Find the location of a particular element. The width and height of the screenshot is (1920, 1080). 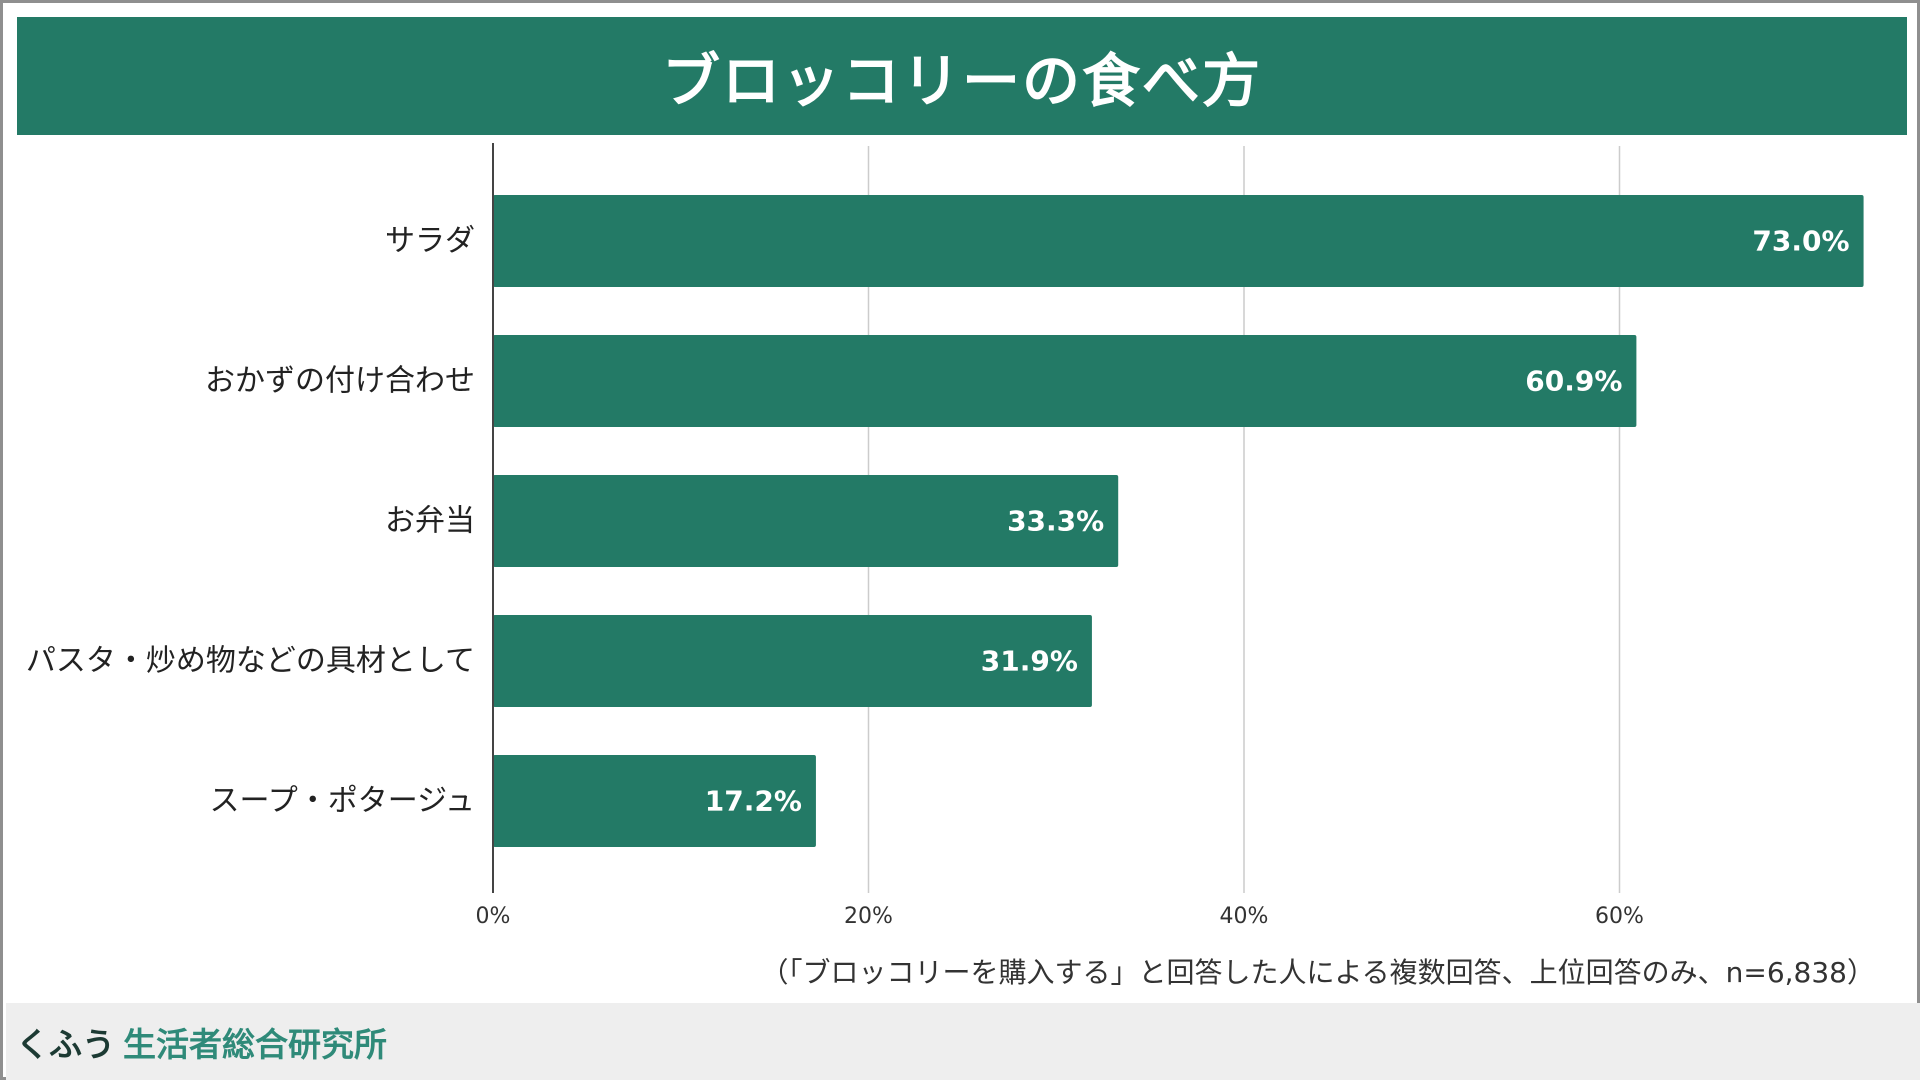

organization-name: くふう 生活者総合研究所 is located at coordinates (201, 1042).